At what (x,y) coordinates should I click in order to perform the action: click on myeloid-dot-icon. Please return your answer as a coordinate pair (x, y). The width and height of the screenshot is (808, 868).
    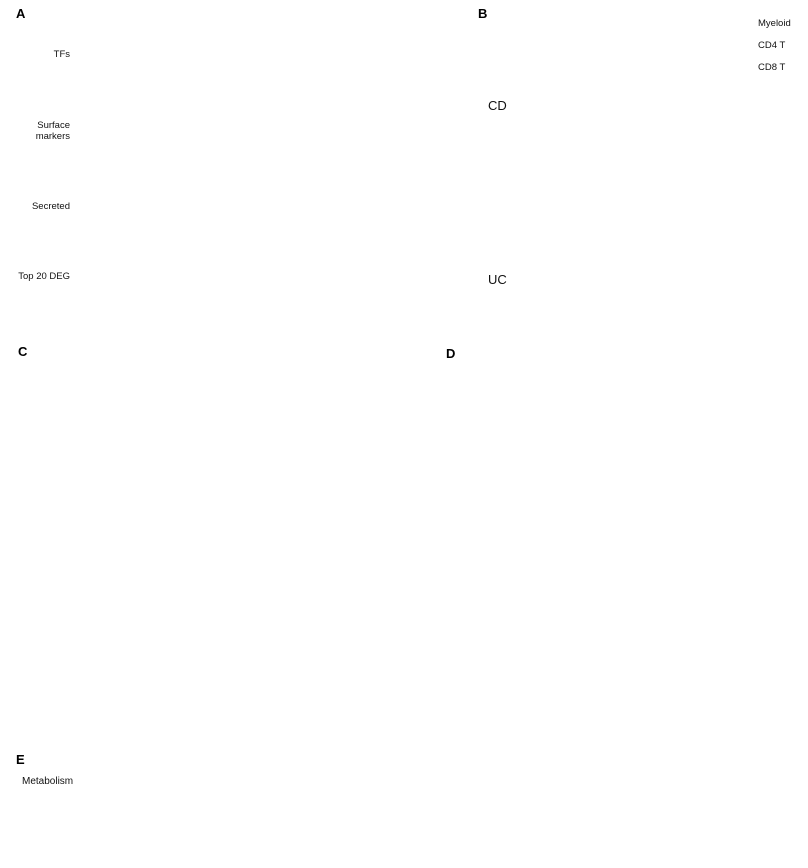
    Looking at the image, I should click on (746, 23).